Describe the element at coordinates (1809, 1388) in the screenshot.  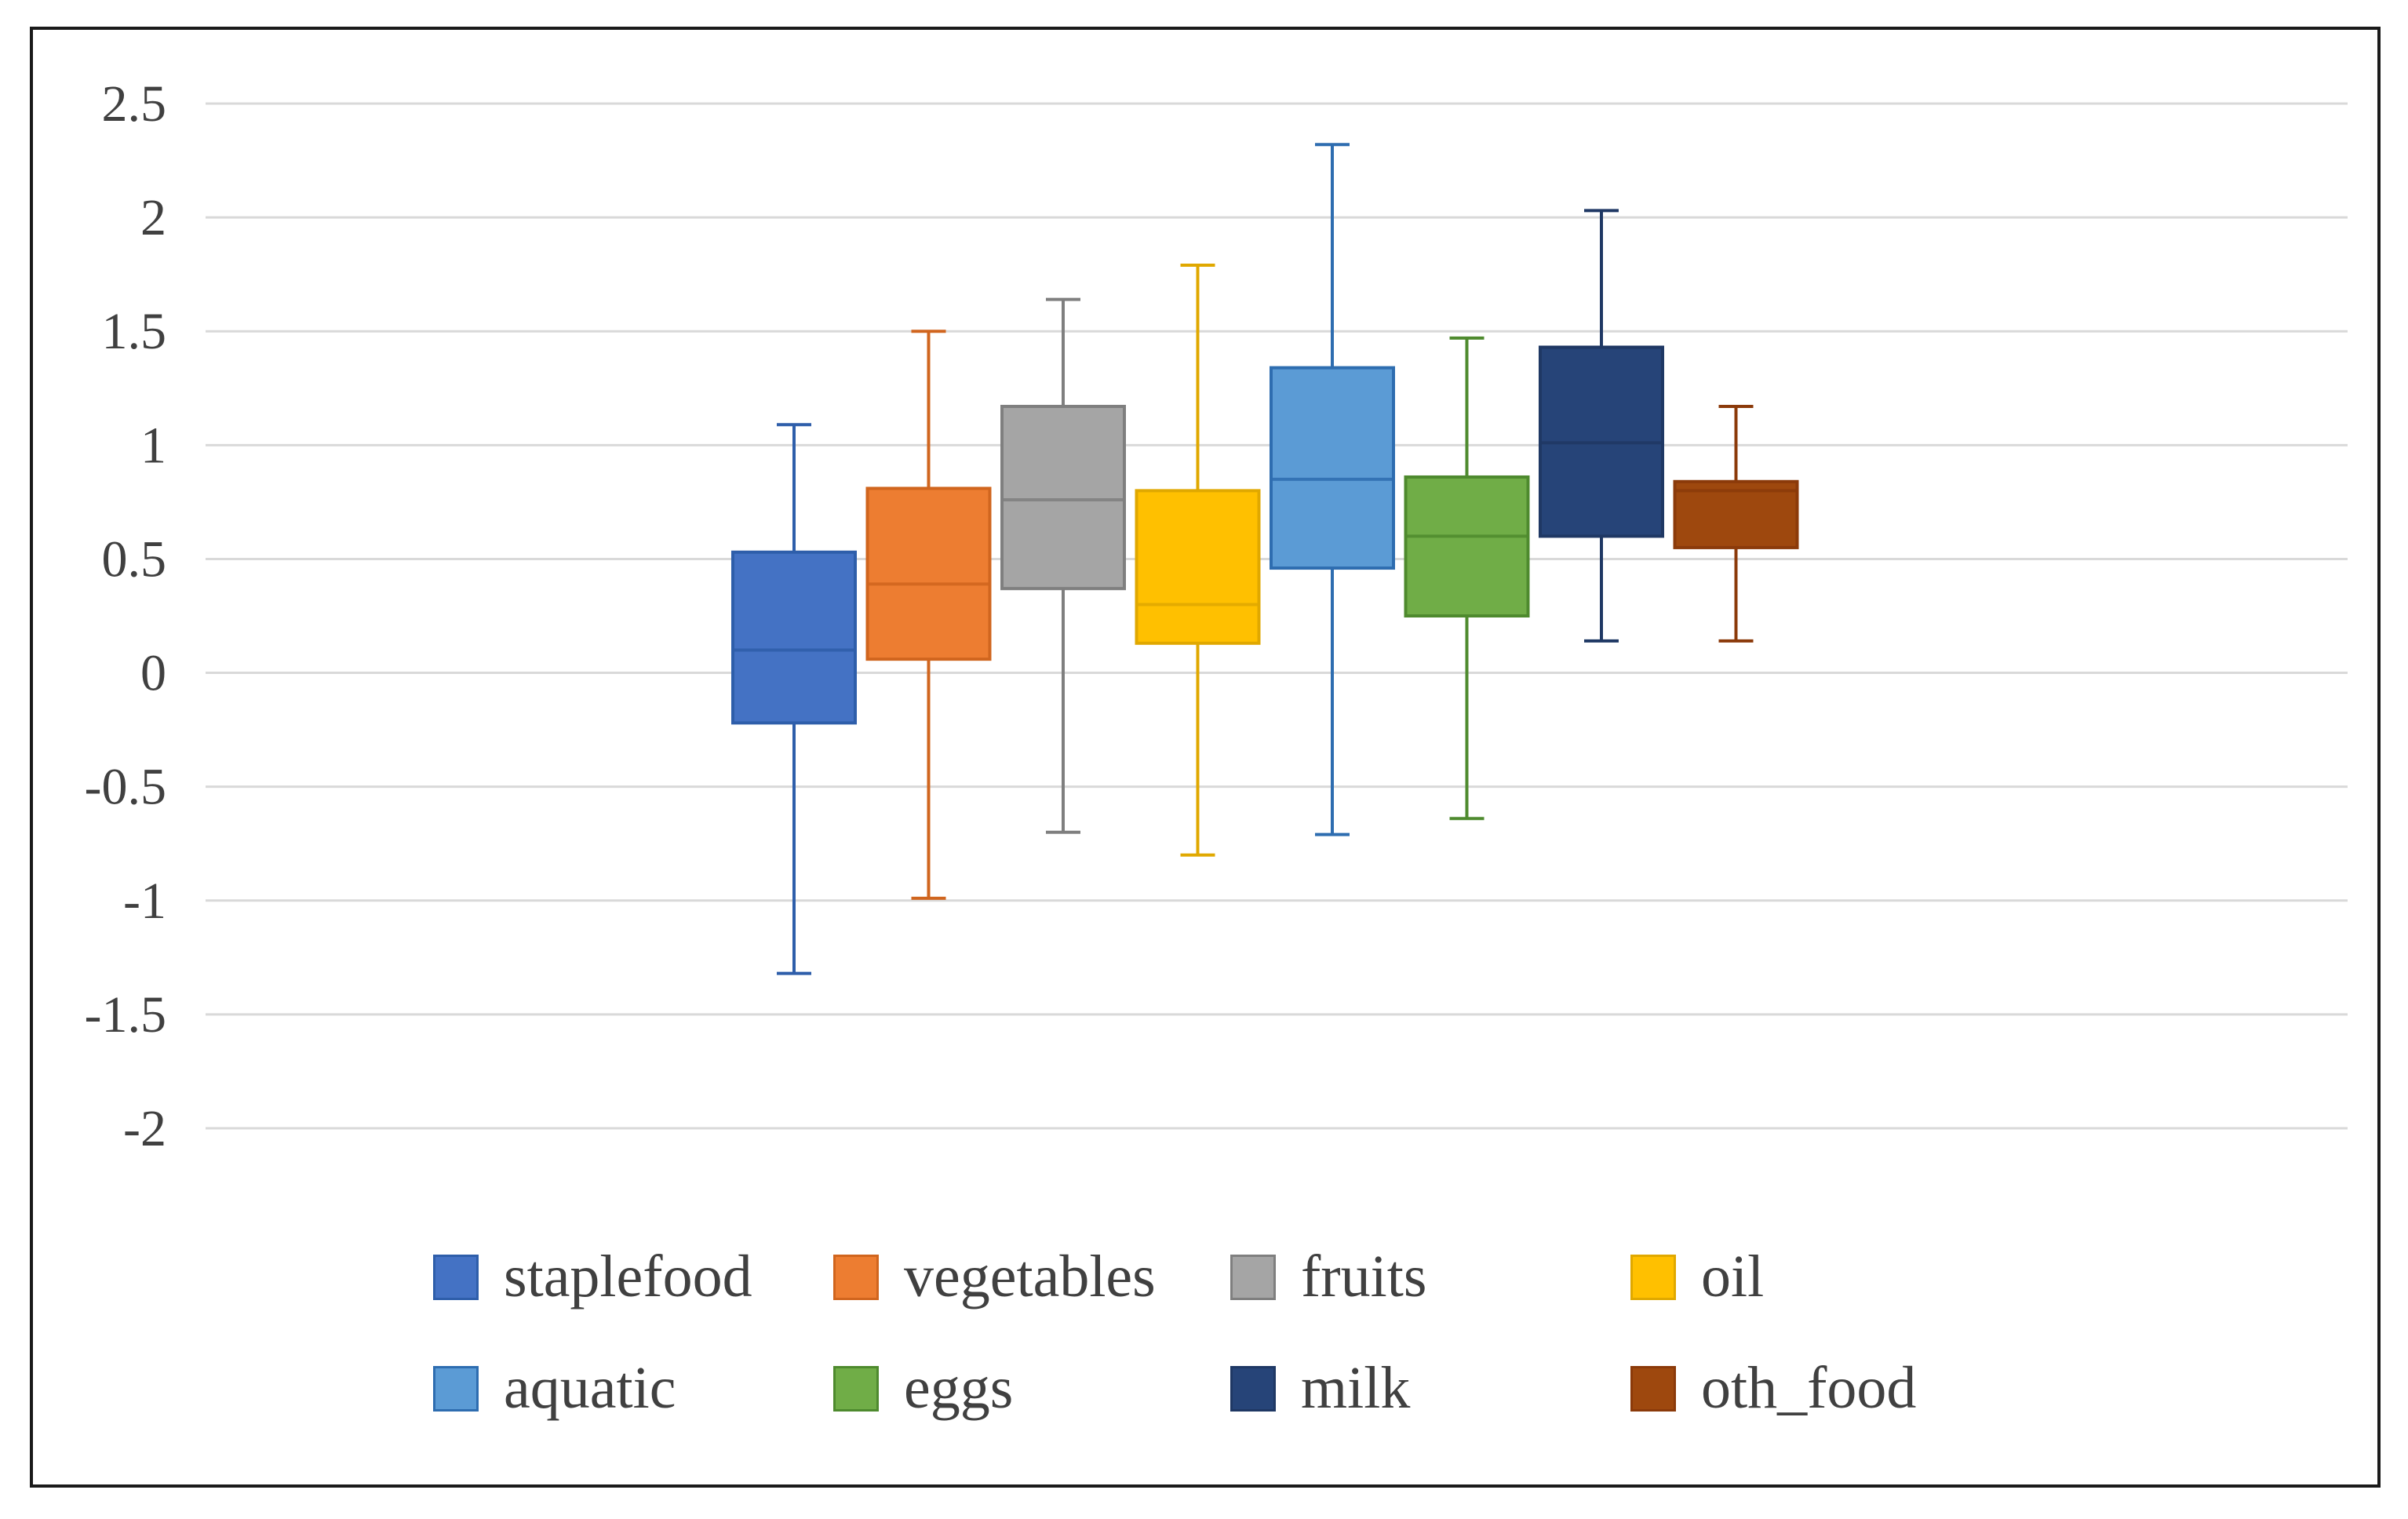
I see `legend-label: oth_food` at that location.